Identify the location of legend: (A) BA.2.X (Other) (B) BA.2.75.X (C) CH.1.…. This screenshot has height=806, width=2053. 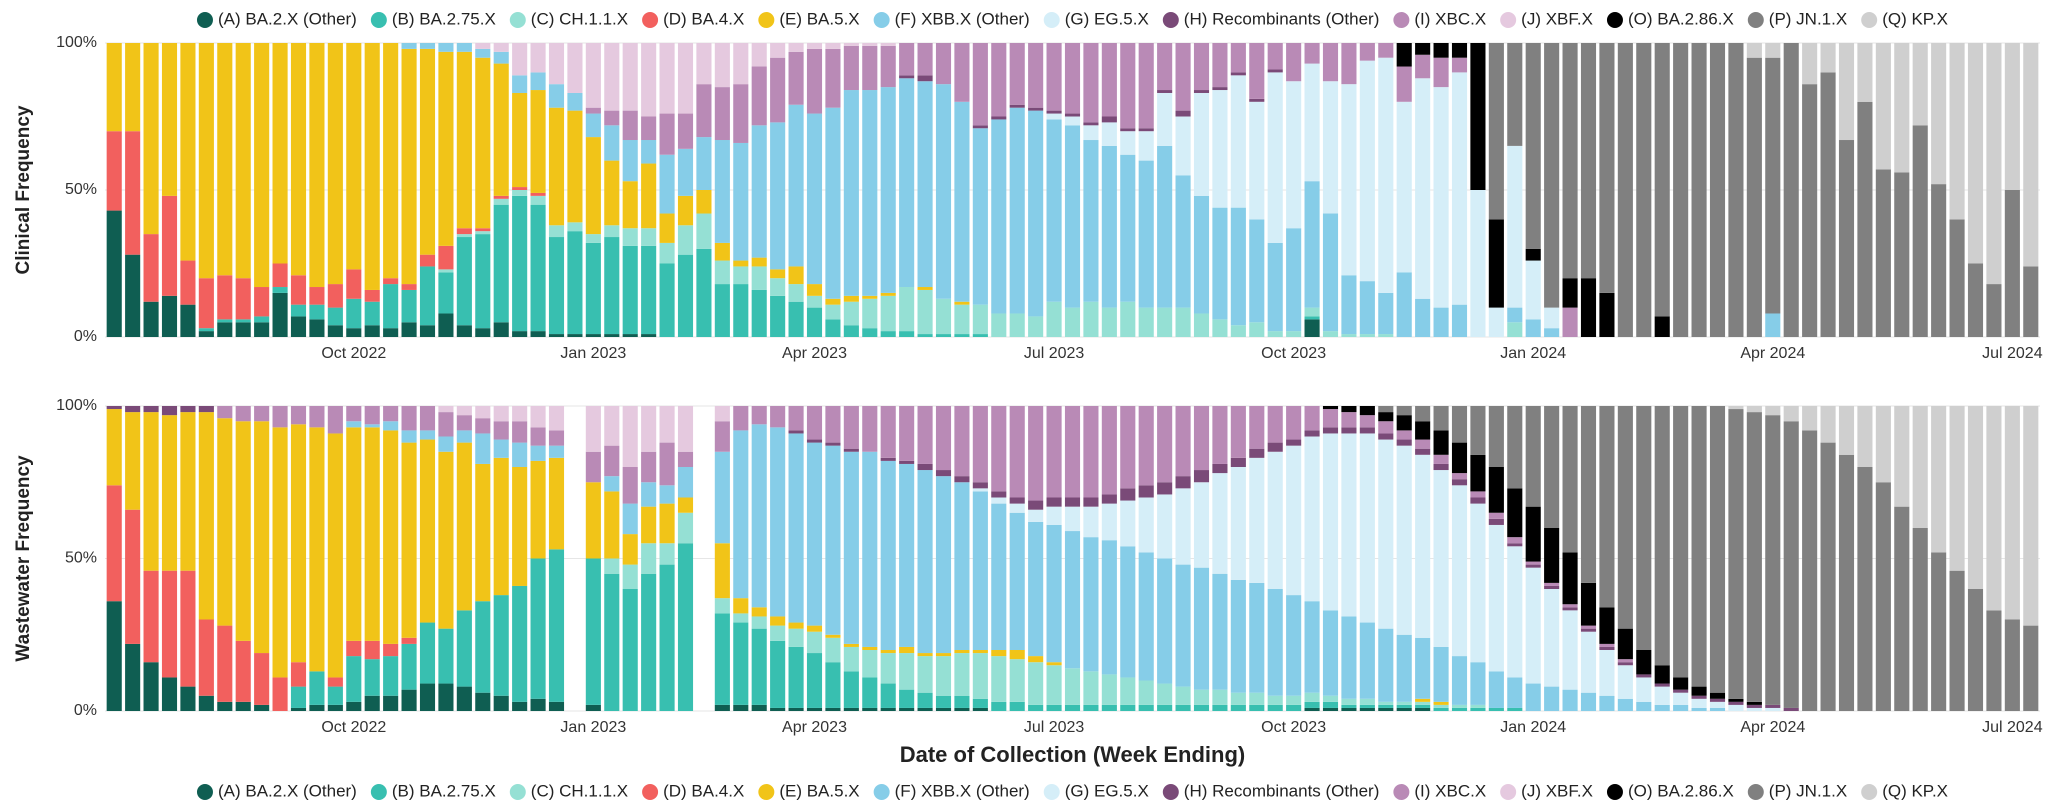
(1072, 790).